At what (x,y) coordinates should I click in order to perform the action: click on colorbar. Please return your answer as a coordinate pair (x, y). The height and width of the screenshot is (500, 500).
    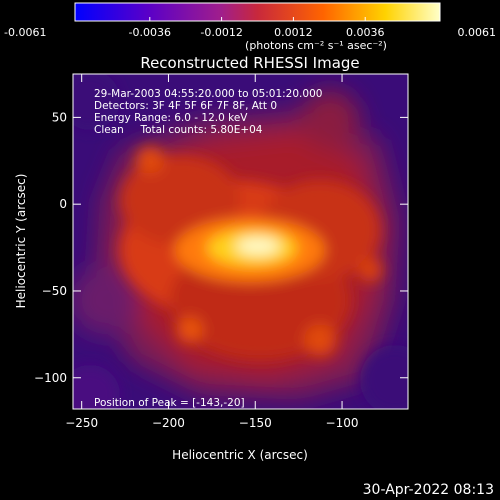
    Looking at the image, I should click on (257, 12).